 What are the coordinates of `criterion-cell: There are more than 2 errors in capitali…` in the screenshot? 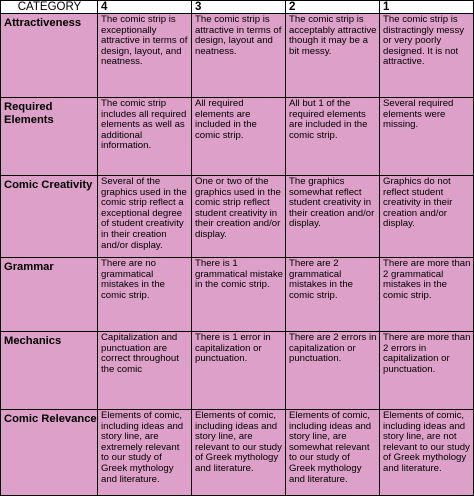 It's located at (426, 370).